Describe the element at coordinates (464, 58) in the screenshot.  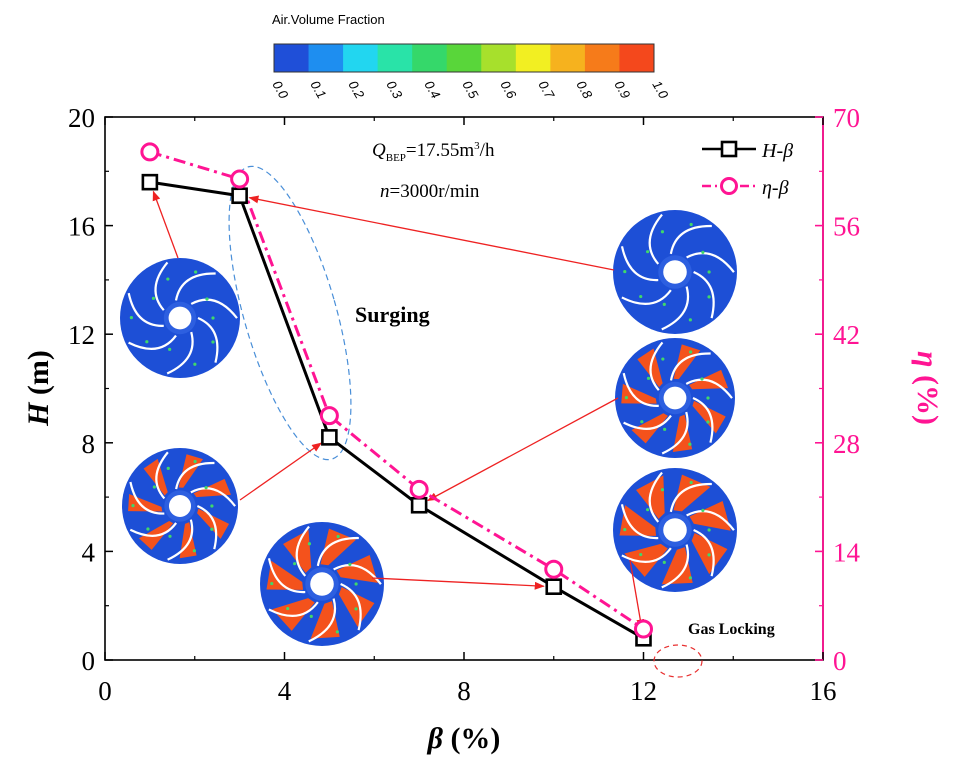
I see `colorbar` at that location.